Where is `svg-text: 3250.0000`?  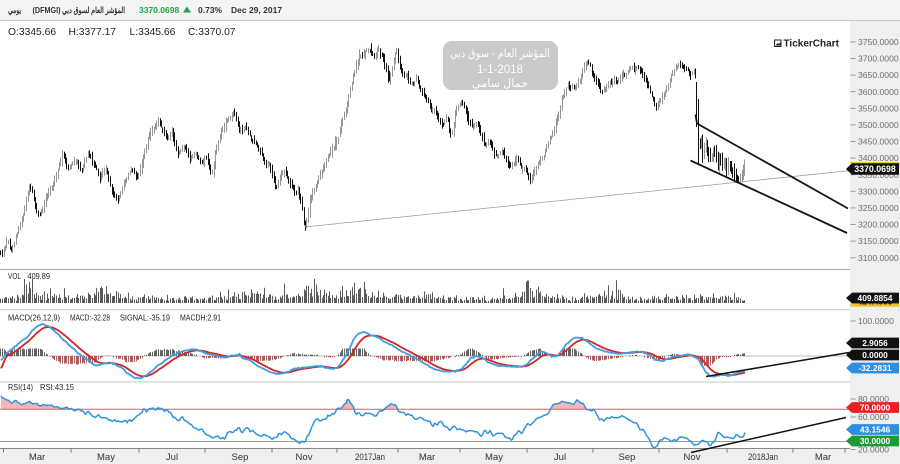
svg-text: 3250.0000 is located at coordinates (878, 208).